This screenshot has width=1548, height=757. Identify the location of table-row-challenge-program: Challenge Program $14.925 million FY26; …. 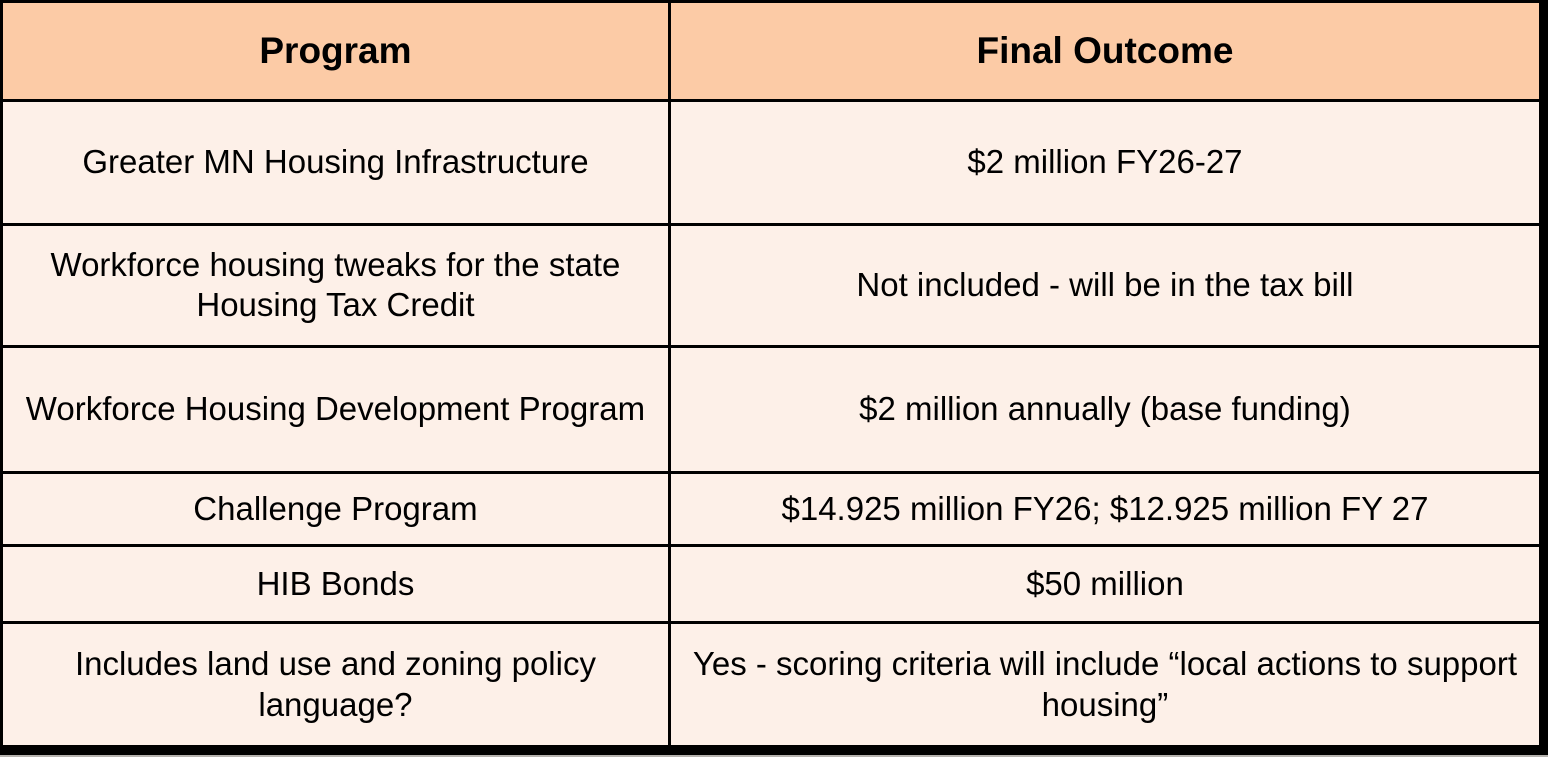
(771, 509).